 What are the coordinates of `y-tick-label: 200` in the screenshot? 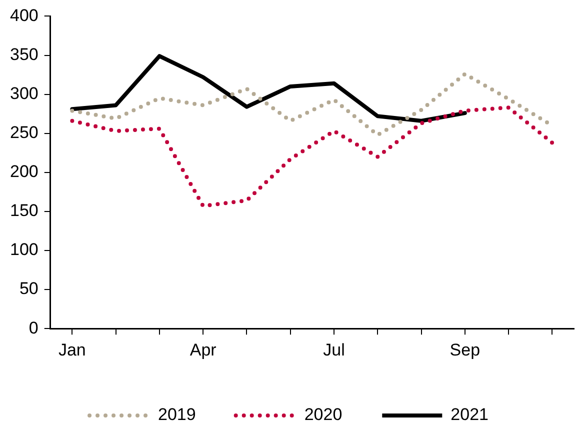 It's located at (24, 172).